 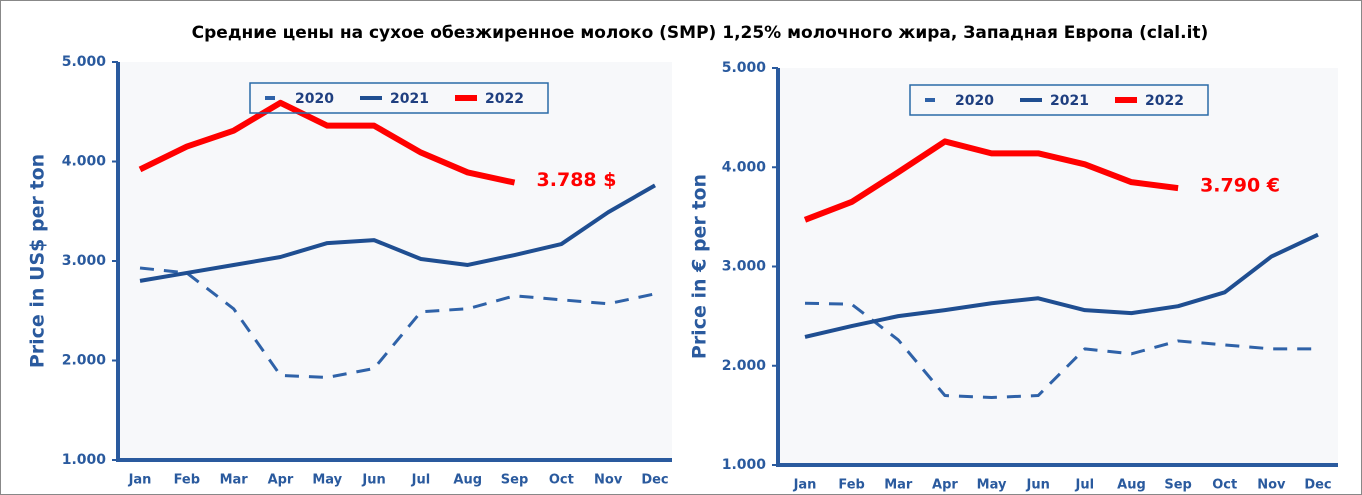 I want to click on annotation: 3.790 €, so click(x=1240, y=186).